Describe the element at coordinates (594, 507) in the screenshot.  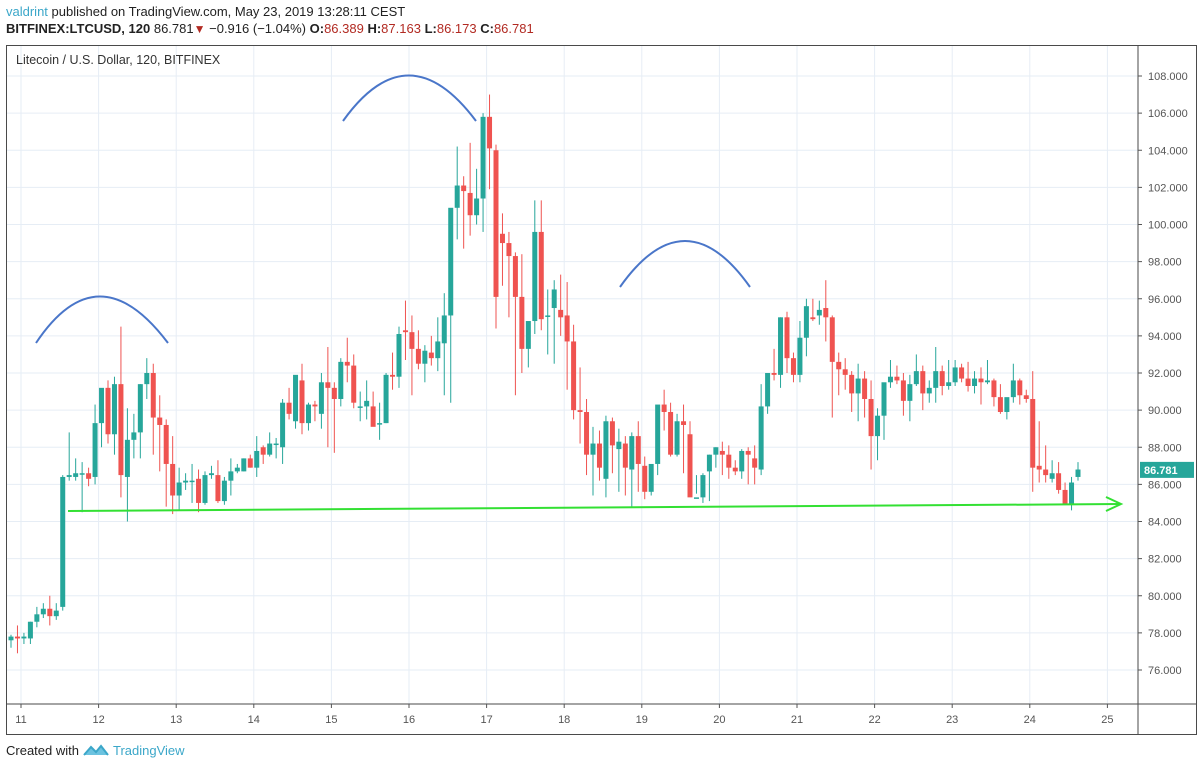
I see `support-trendline` at that location.